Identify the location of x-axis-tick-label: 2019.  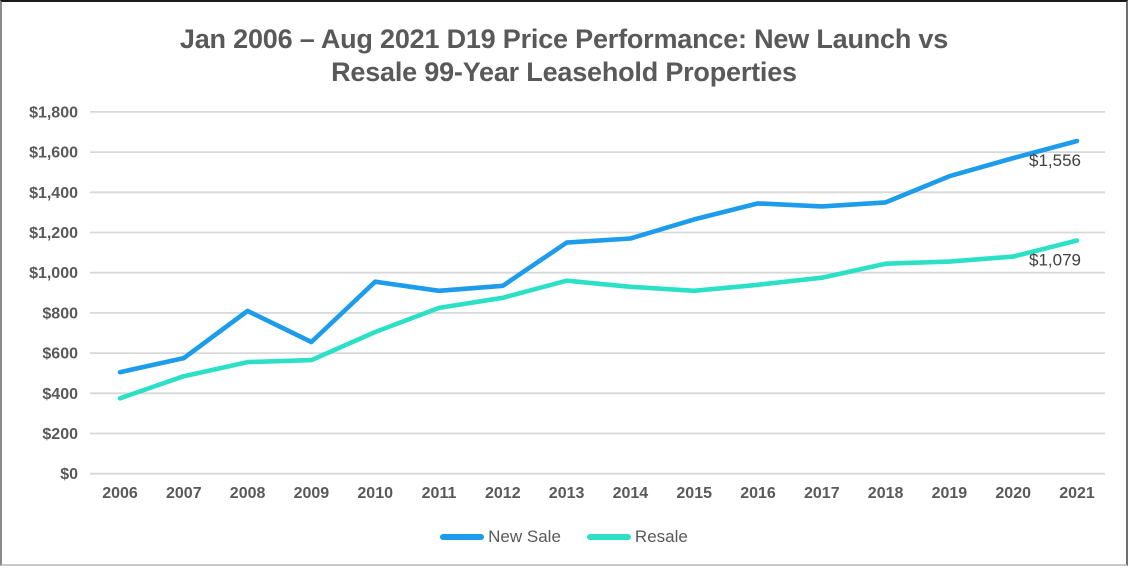
(950, 493).